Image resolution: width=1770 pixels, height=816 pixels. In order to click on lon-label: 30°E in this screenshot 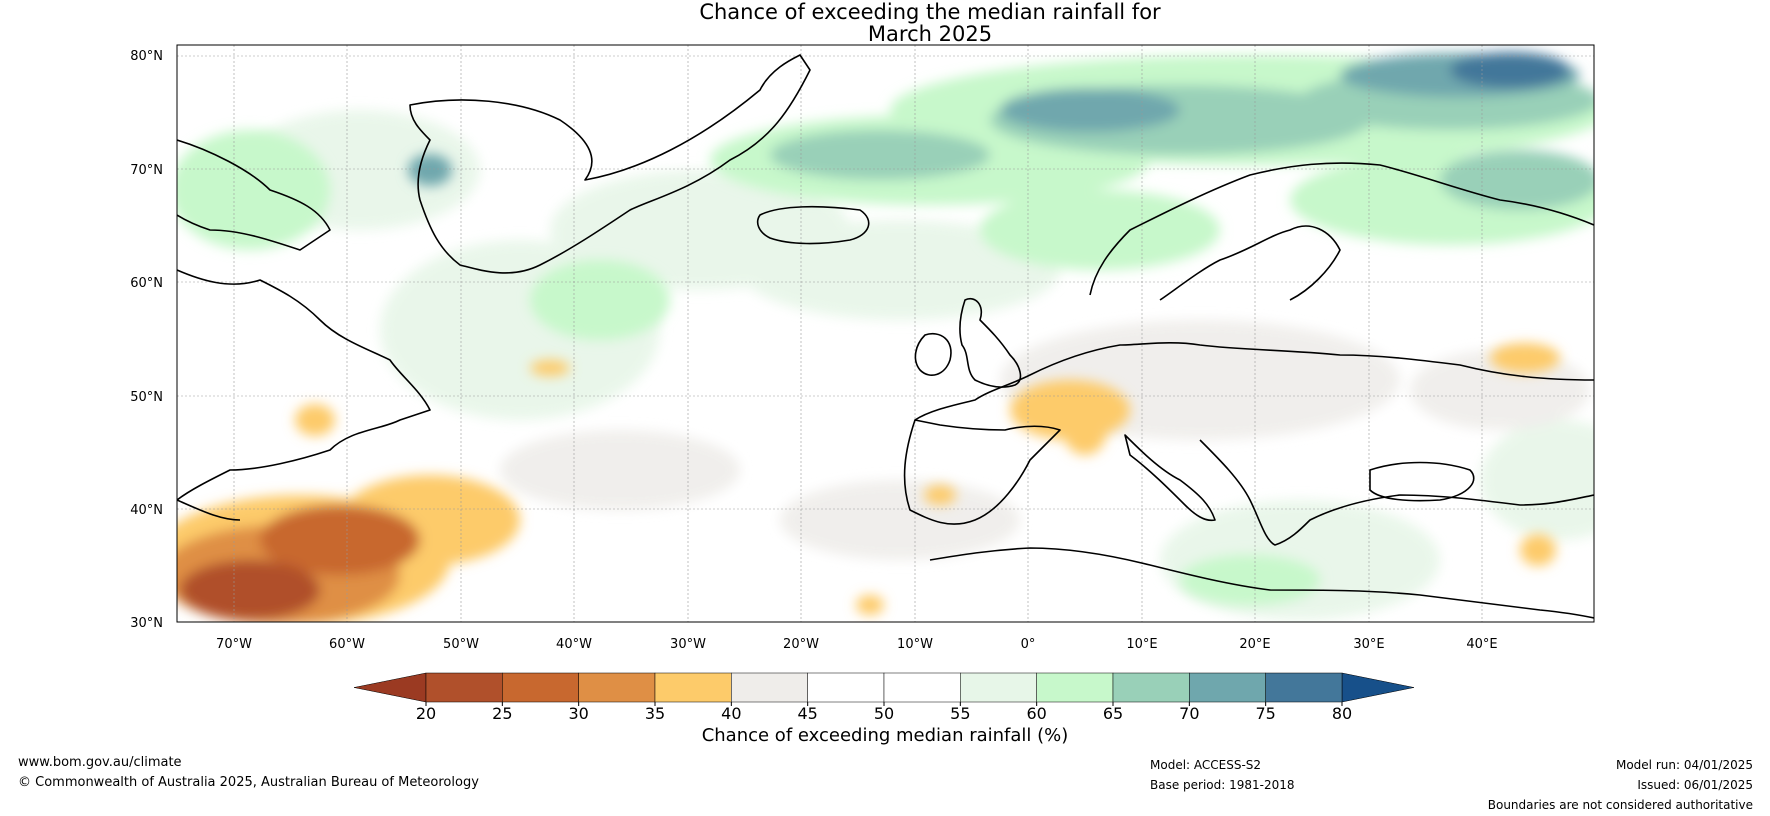, I will do `click(1368, 644)`.